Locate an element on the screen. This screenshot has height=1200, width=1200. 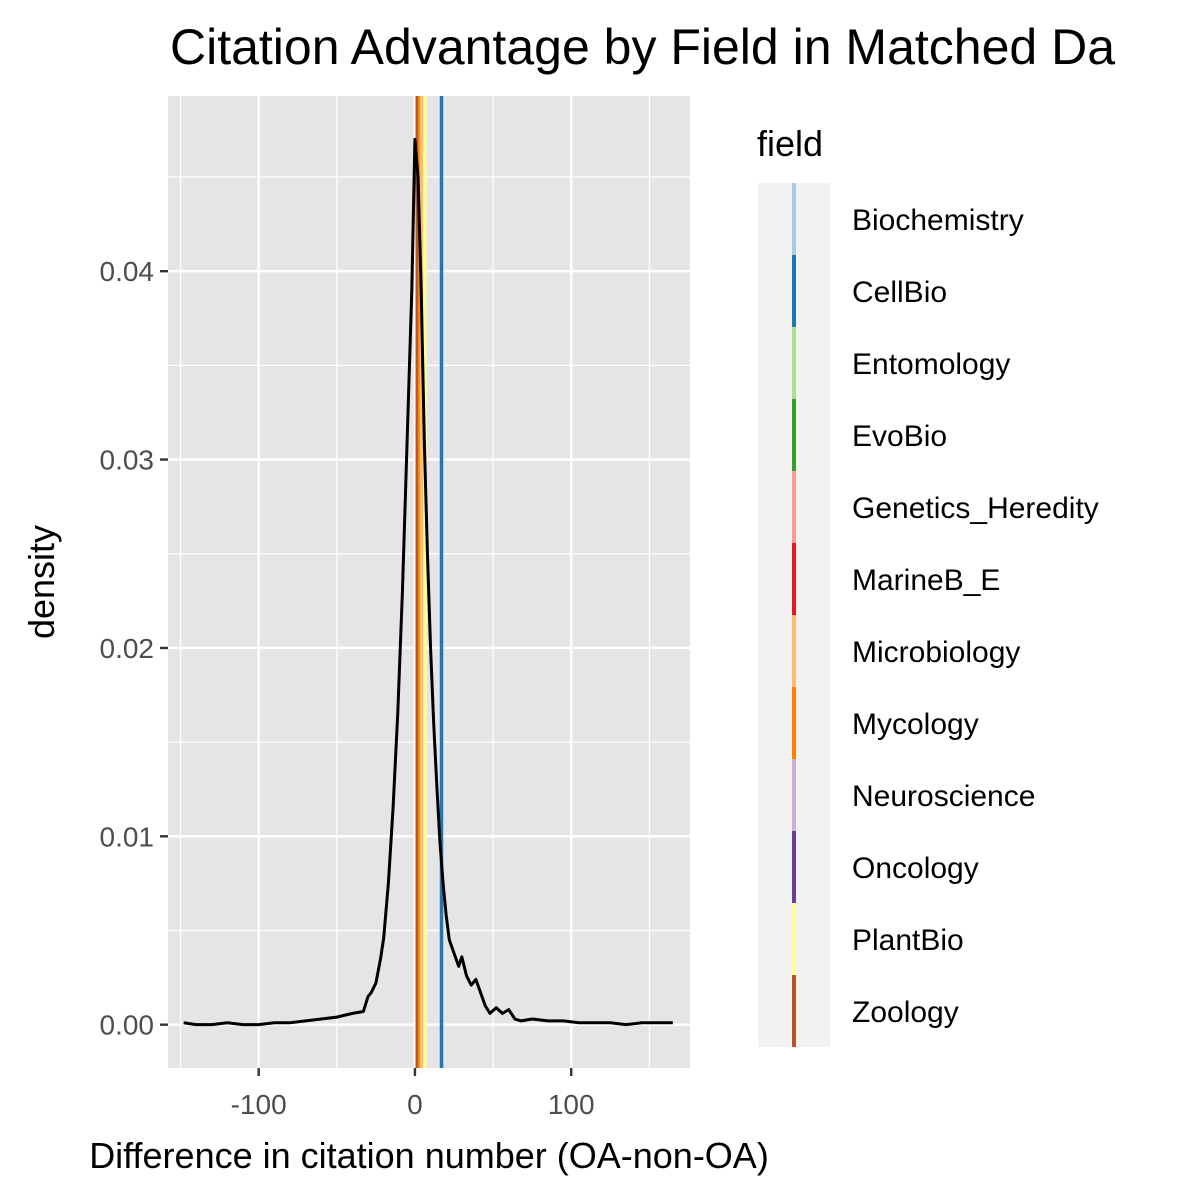
legend-label-oncology: Oncology is located at coordinates (915, 868).